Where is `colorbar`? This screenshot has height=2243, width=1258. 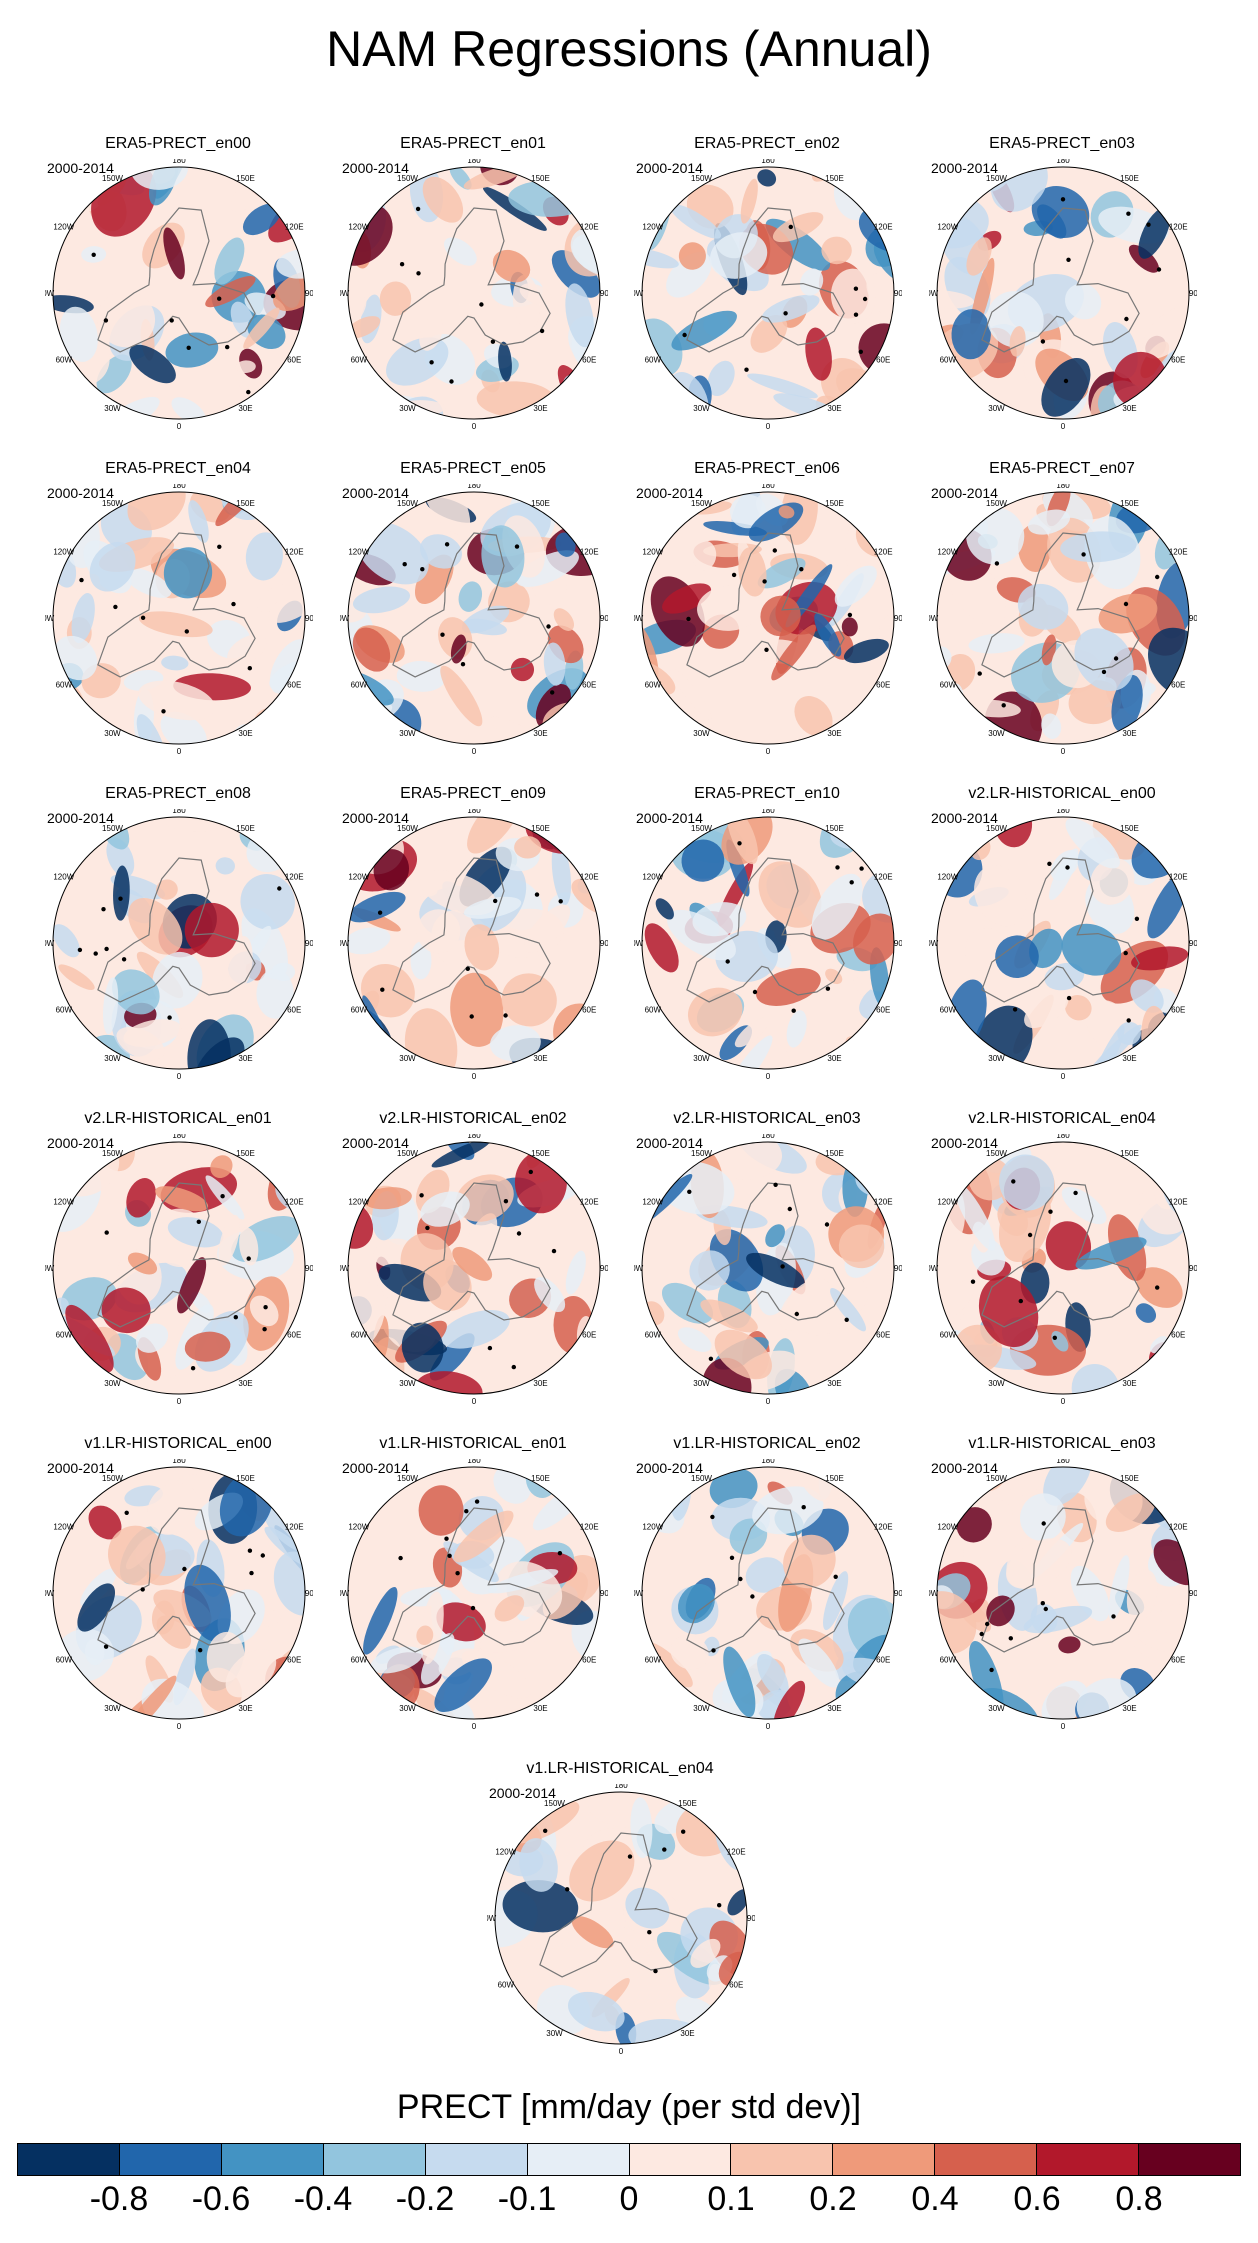 colorbar is located at coordinates (629, 2159).